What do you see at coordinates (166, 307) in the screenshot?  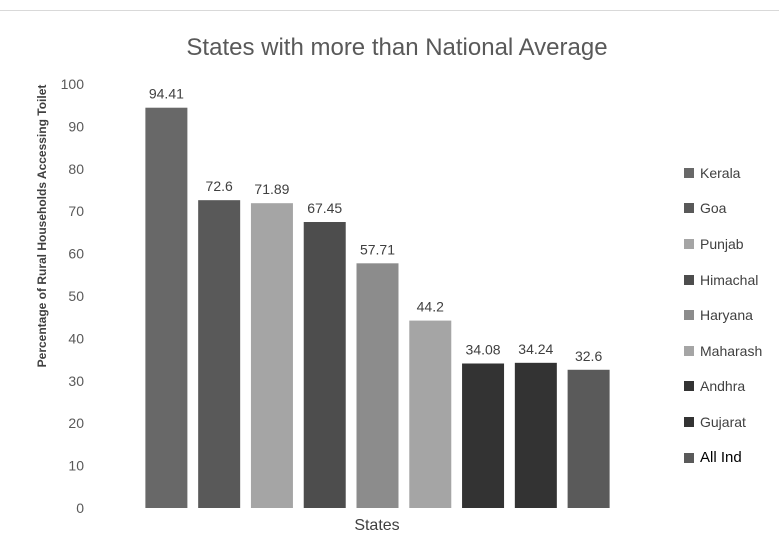 I see `bar-kerala` at bounding box center [166, 307].